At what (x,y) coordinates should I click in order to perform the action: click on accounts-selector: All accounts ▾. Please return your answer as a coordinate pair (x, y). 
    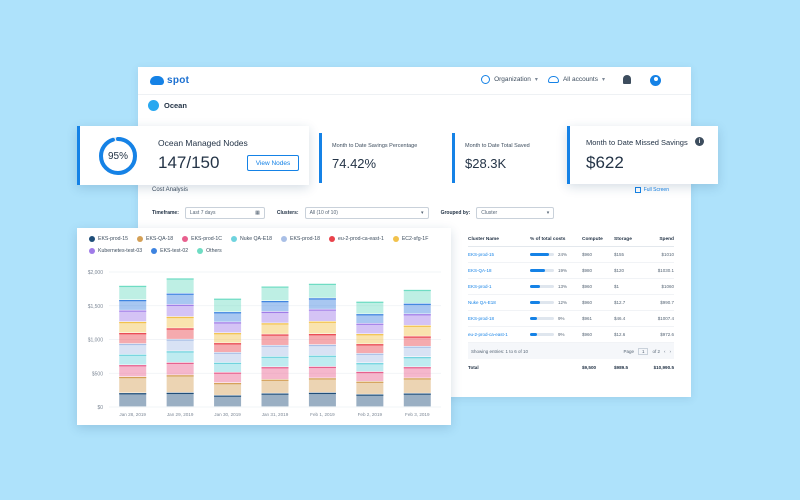
    Looking at the image, I should click on (576, 79).